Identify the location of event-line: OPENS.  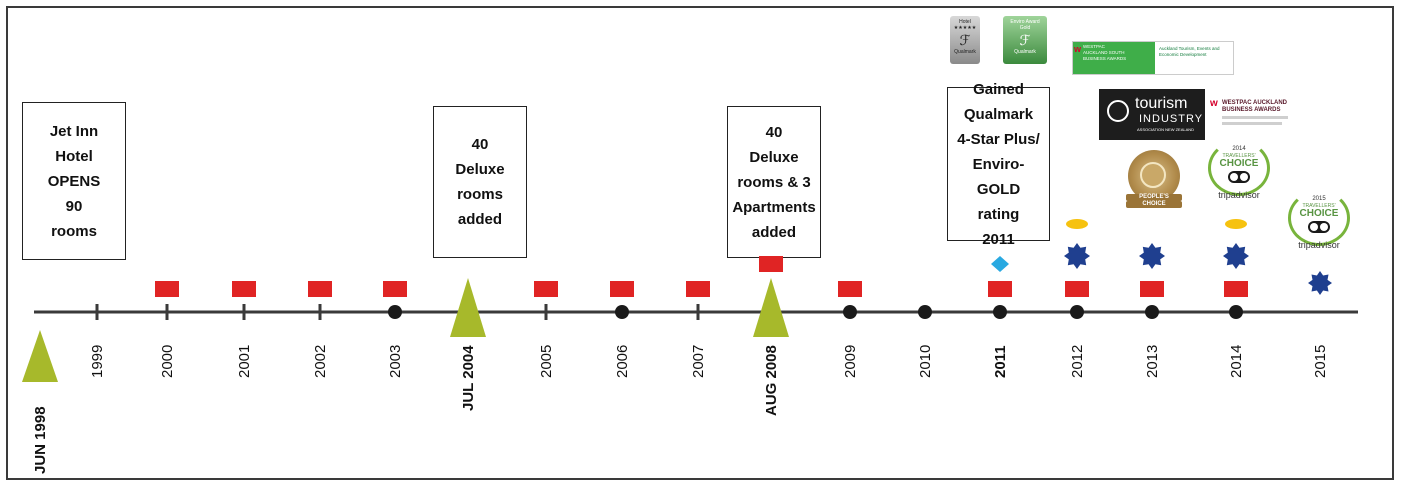
(74, 181).